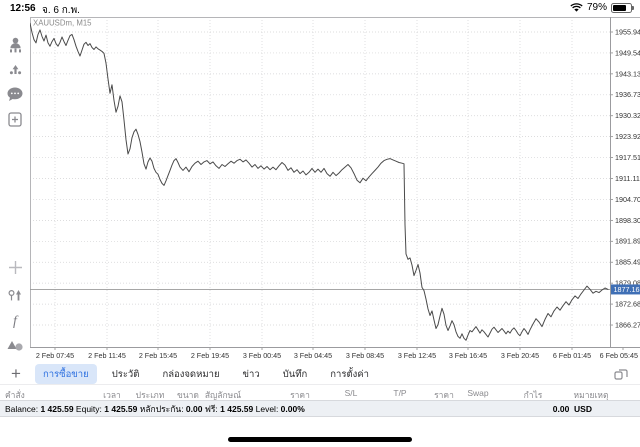  Describe the element at coordinates (15, 44) in the screenshot. I see `account-icon` at that location.